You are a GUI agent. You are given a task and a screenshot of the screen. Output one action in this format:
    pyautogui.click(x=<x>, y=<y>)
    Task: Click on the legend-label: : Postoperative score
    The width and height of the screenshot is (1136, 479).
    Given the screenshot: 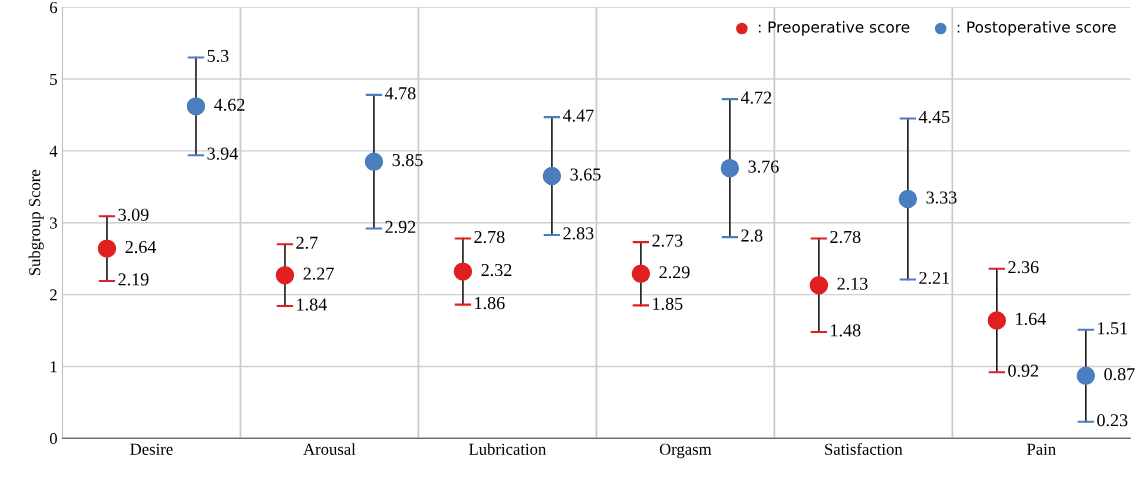 What is the action you would take?
    pyautogui.click(x=1036, y=28)
    